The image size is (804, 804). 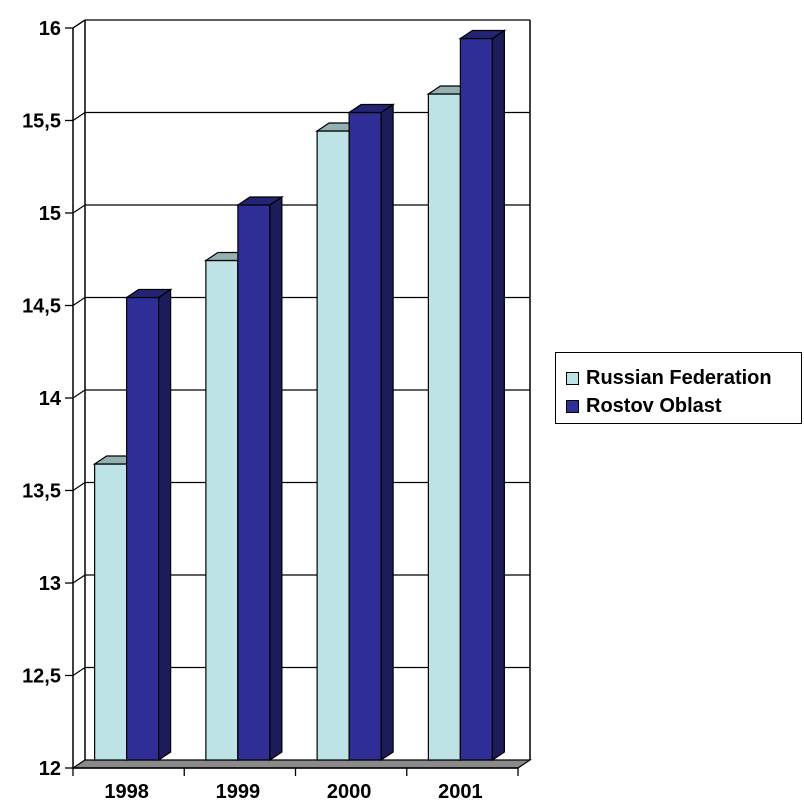 I want to click on y-tick-label: 13,5, so click(x=41, y=492).